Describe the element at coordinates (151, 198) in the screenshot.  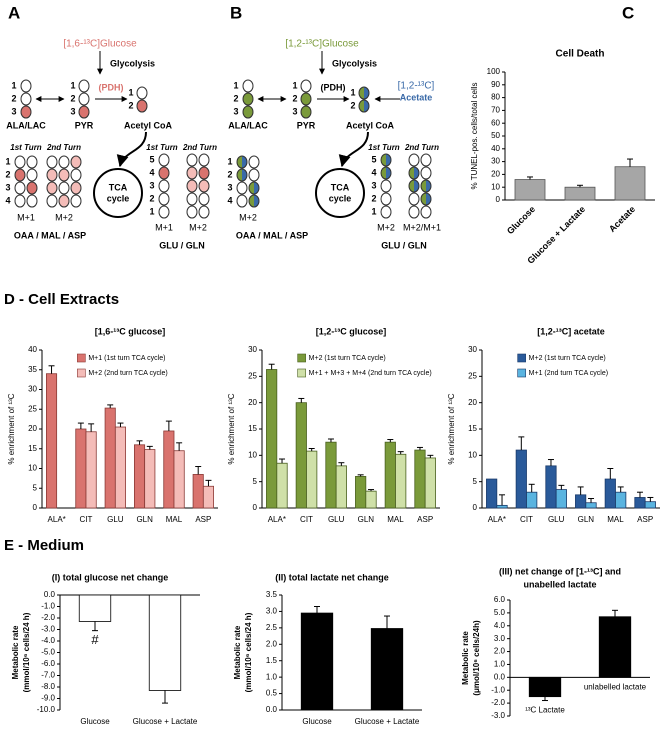
I see `carbon-number: 2` at that location.